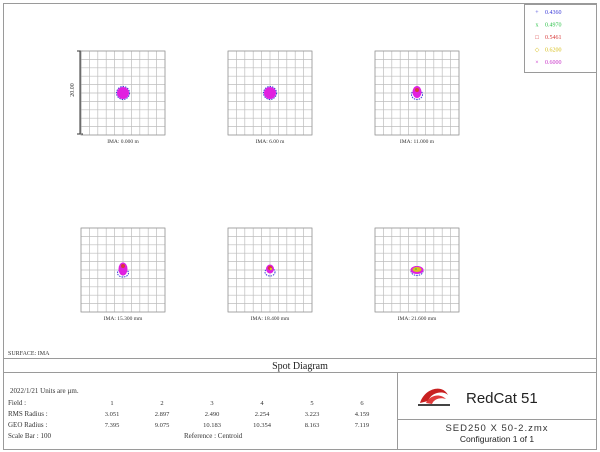  I want to click on legend-box, so click(560, 38).